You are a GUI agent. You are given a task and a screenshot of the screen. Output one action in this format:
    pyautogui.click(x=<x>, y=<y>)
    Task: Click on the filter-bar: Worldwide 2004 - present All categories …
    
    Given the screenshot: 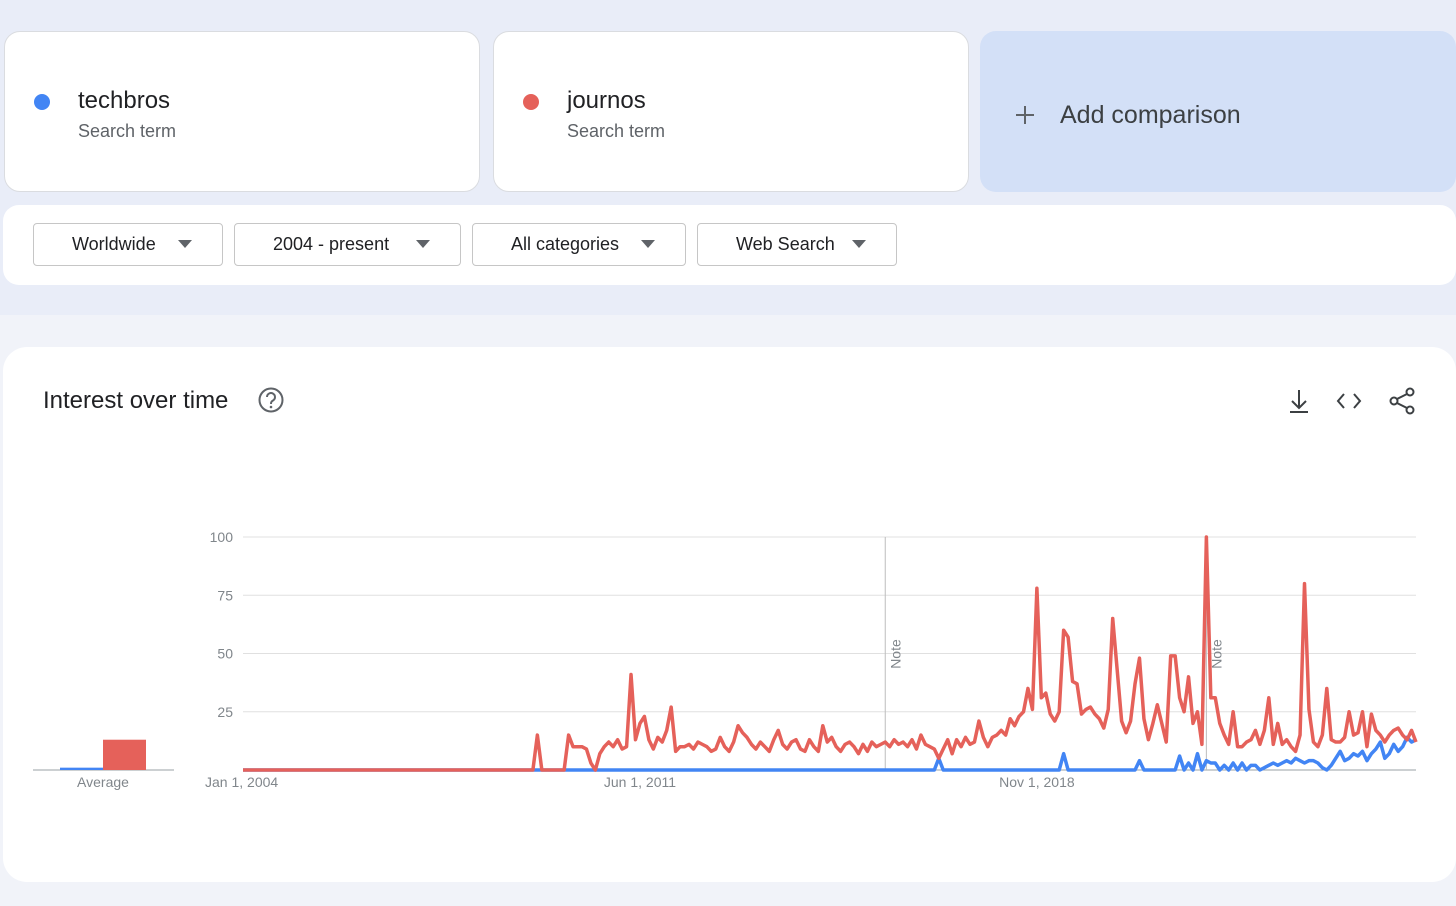 What is the action you would take?
    pyautogui.click(x=729, y=245)
    